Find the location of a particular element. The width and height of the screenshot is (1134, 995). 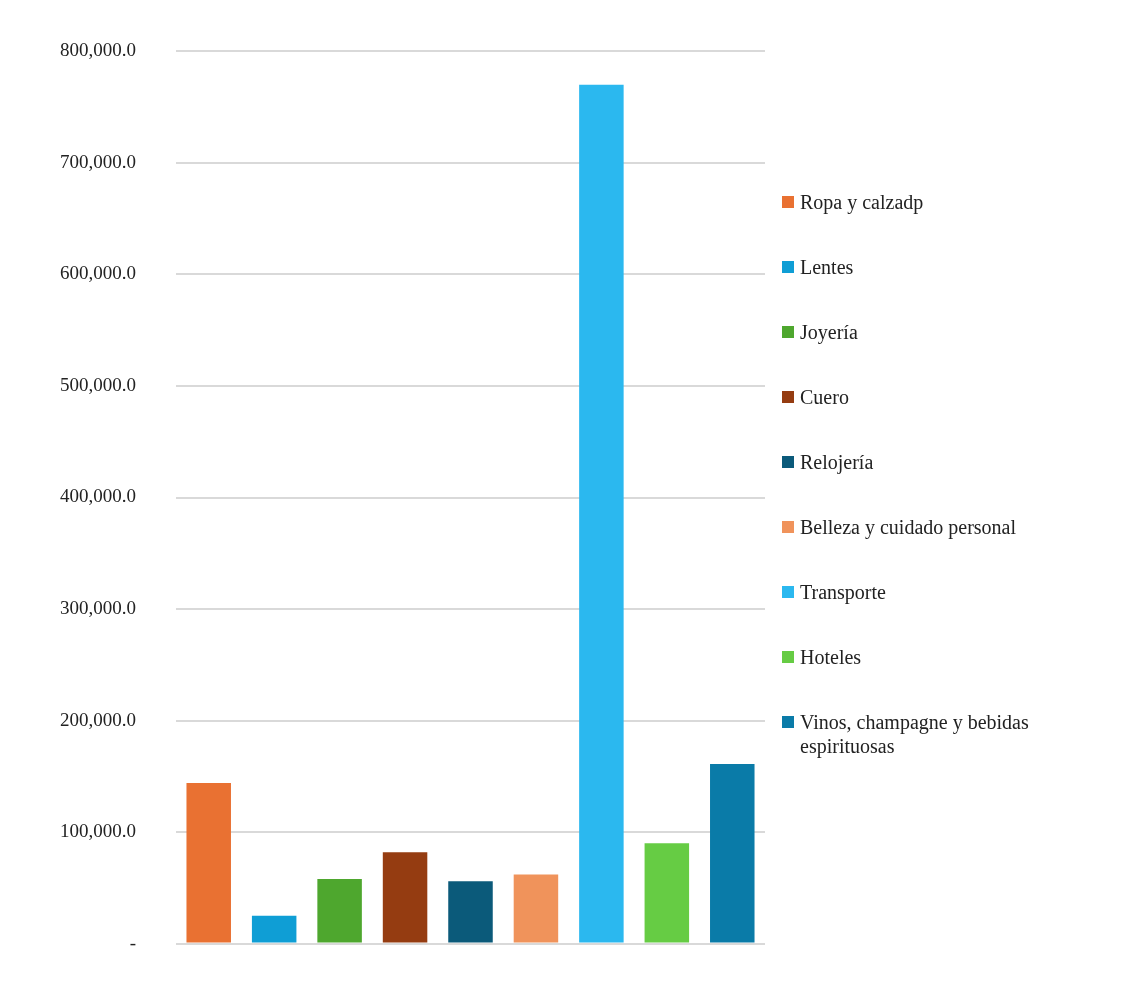

y-tick-label: 600,000.0 is located at coordinates (98, 273).